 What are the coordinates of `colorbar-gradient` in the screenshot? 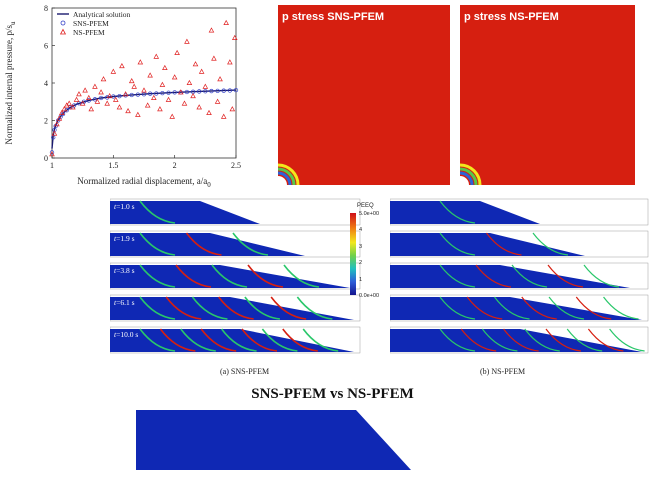 It's located at (353, 254).